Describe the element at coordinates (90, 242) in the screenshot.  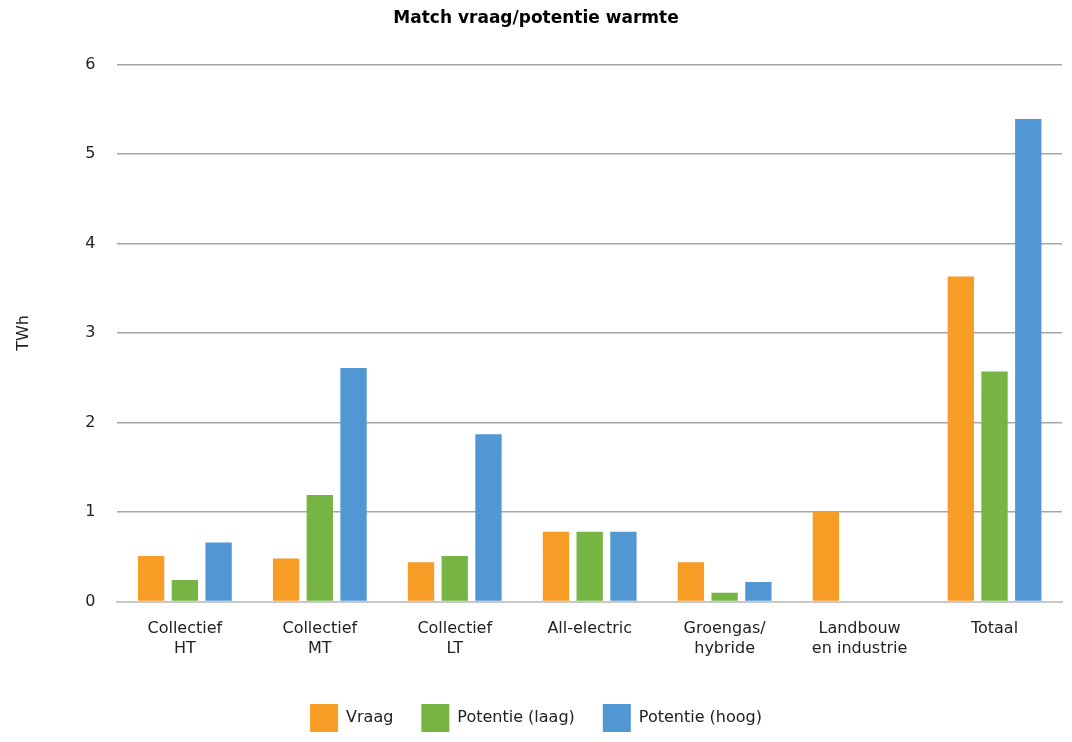
I see `y-tick-label: 4` at that location.